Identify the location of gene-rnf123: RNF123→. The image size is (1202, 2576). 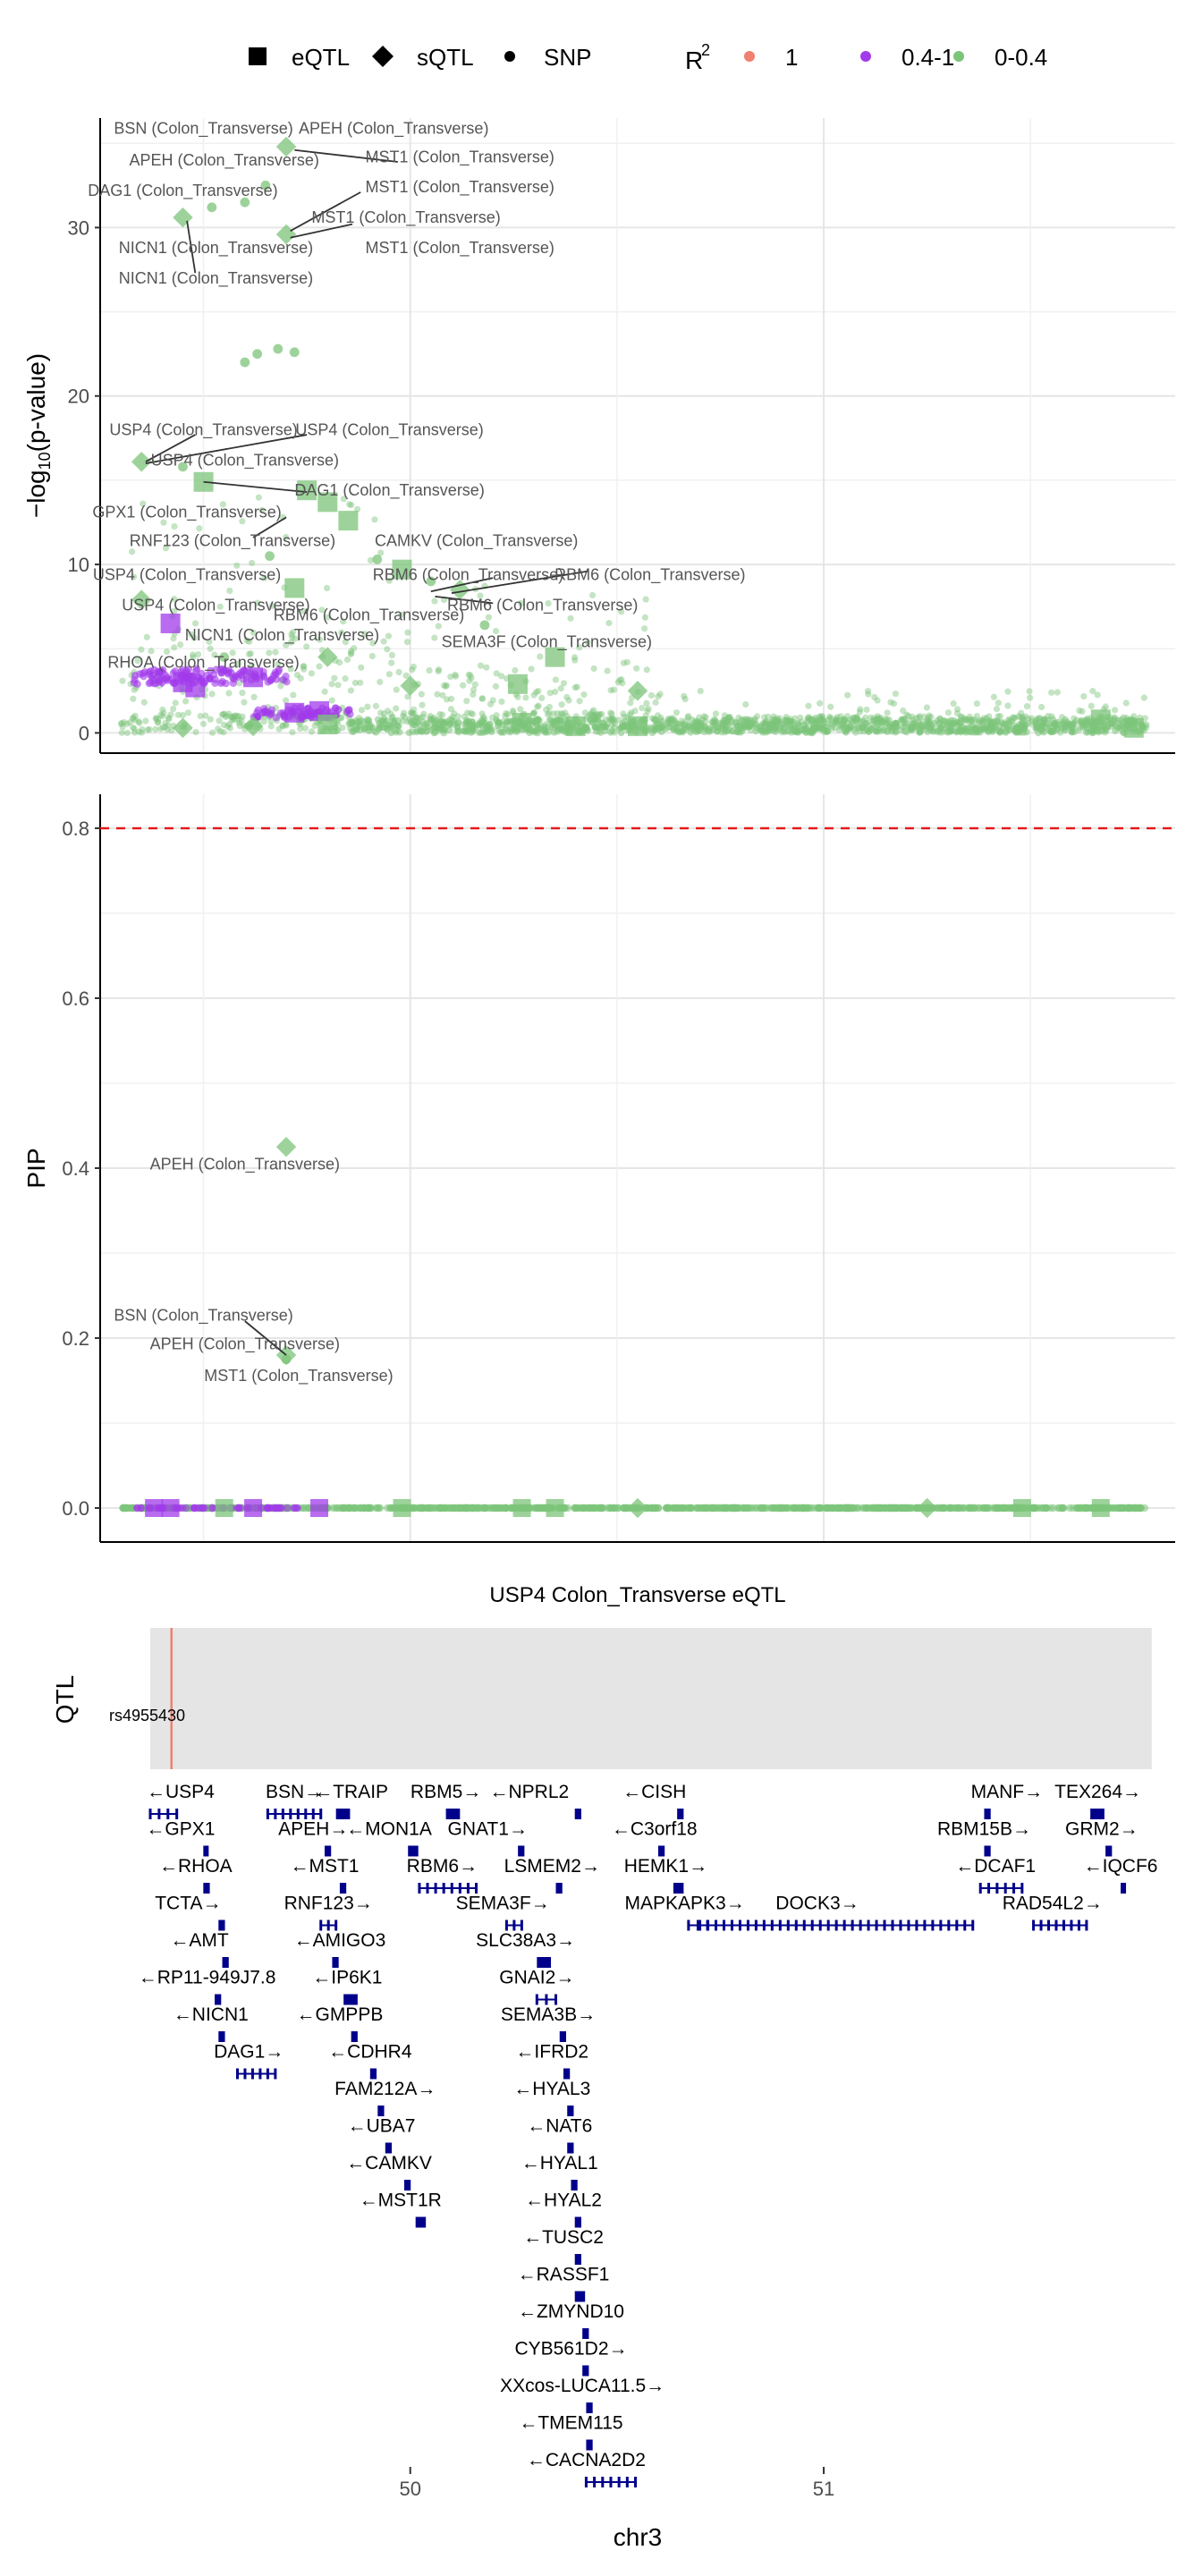
(328, 1912).